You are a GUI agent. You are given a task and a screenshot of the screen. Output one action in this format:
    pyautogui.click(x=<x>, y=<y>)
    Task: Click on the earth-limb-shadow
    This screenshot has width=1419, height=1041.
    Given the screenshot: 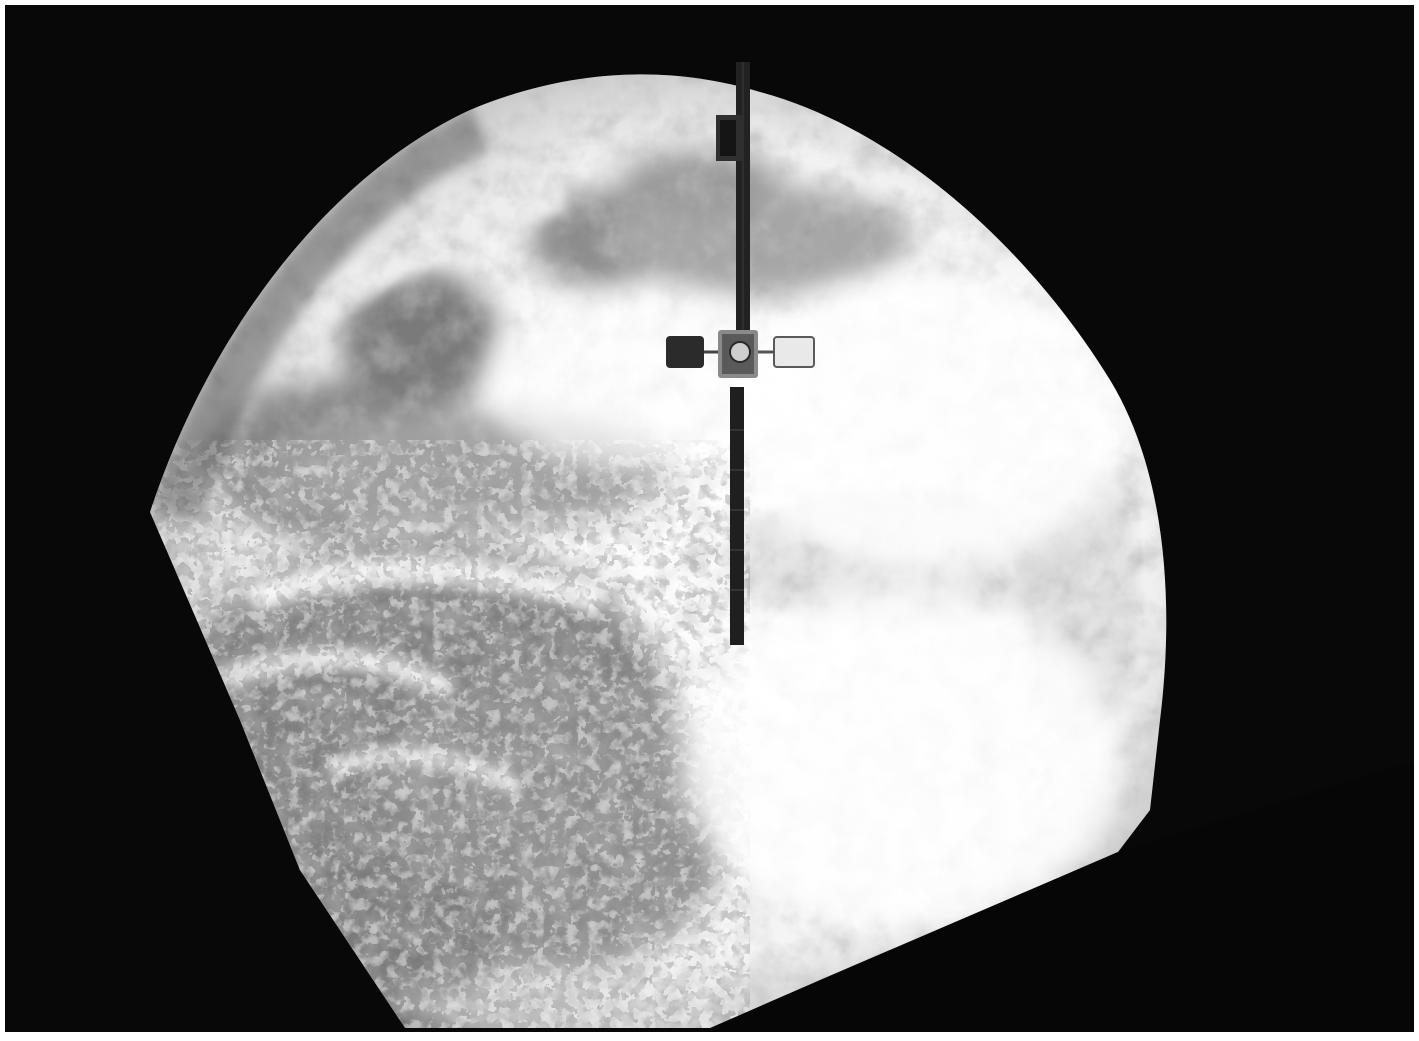 What is the action you would take?
    pyautogui.click(x=320, y=315)
    